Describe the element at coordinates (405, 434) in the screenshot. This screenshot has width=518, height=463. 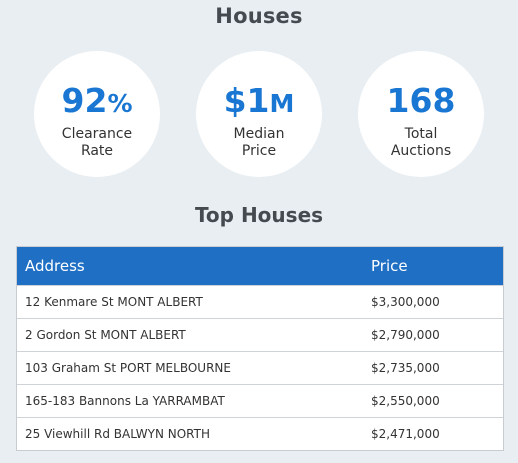
I see `price-cell: $2,471,000` at that location.